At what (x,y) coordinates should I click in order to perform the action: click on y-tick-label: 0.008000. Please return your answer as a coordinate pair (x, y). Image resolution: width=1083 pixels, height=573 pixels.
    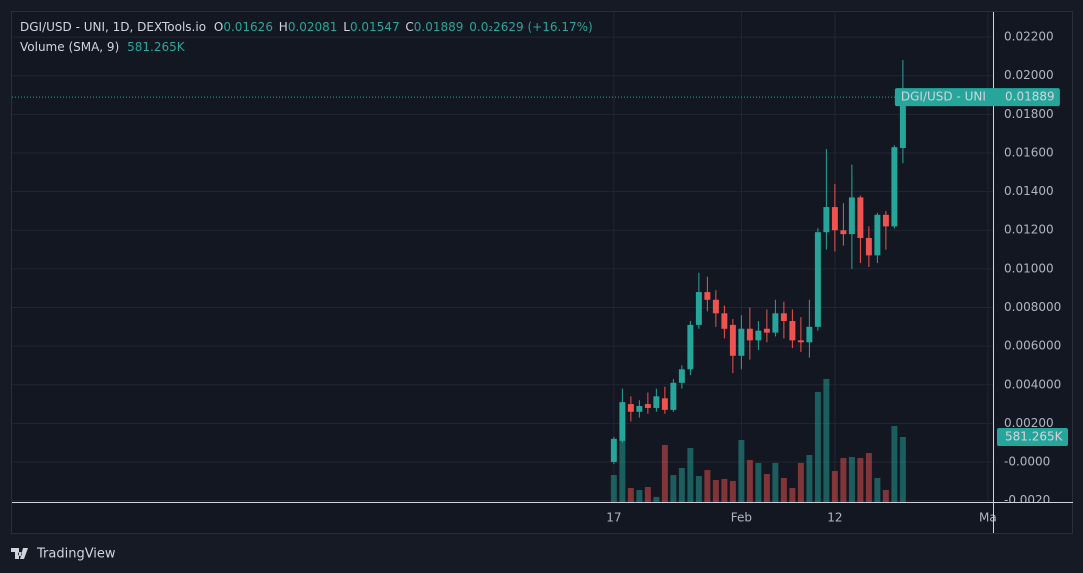
    Looking at the image, I should click on (1032, 307).